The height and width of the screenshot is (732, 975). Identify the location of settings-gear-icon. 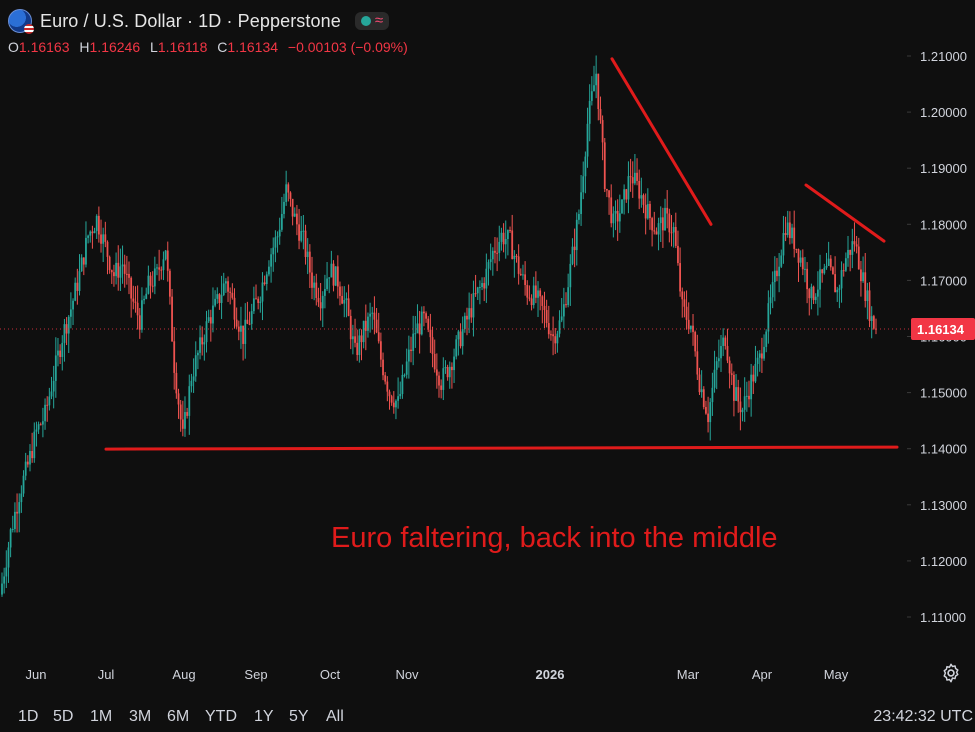
(951, 673).